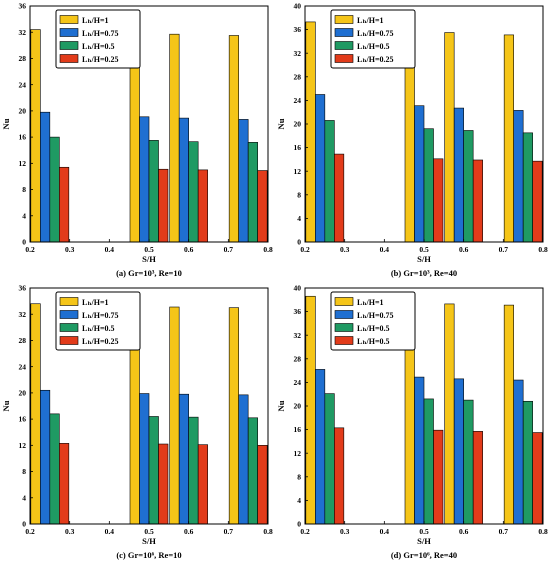 This screenshot has width=550, height=564. Describe the element at coordinates (424, 273) in the screenshot. I see `chart-caption: (b) Gr=10³, Re=40` at that location.